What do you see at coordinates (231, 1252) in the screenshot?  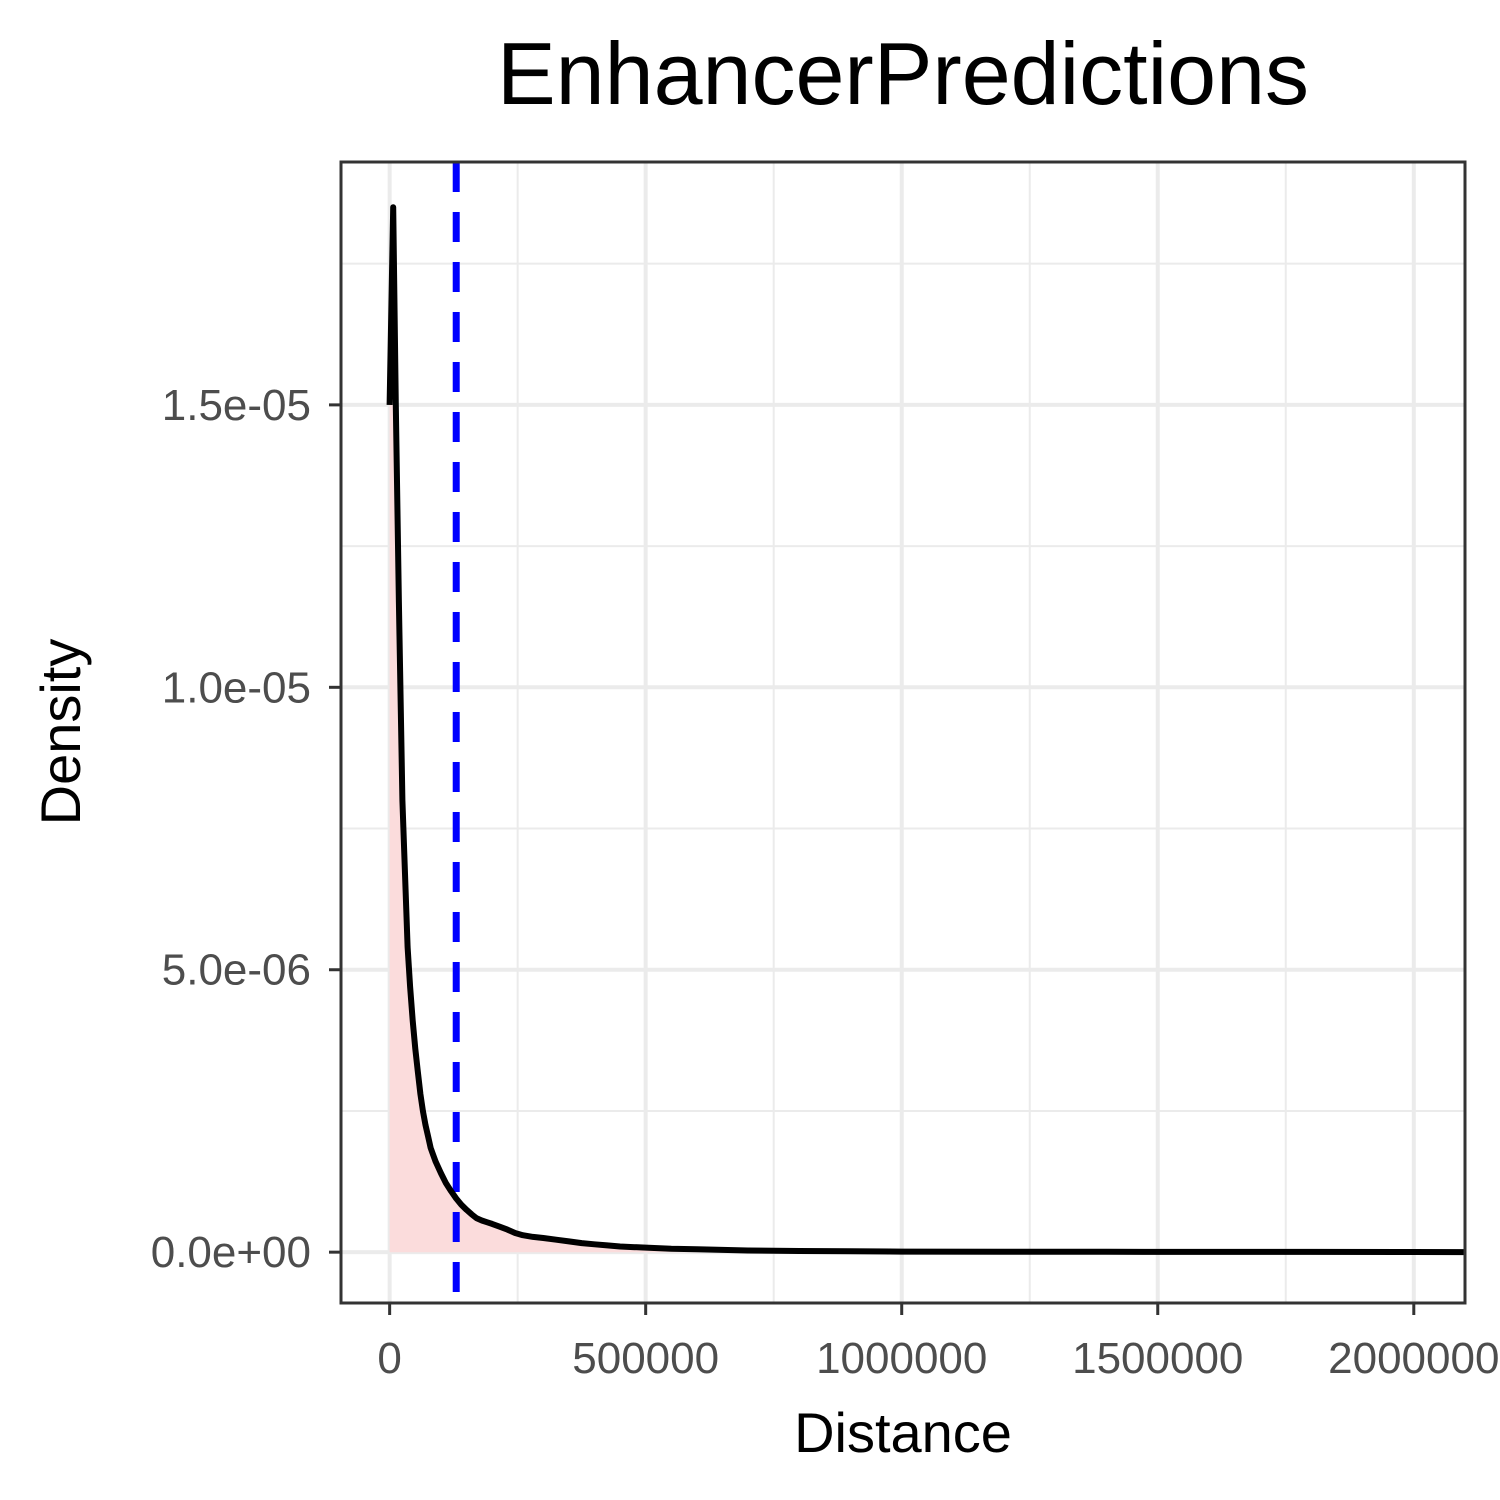 I see `y-tick-label: 0.0e+00` at bounding box center [231, 1252].